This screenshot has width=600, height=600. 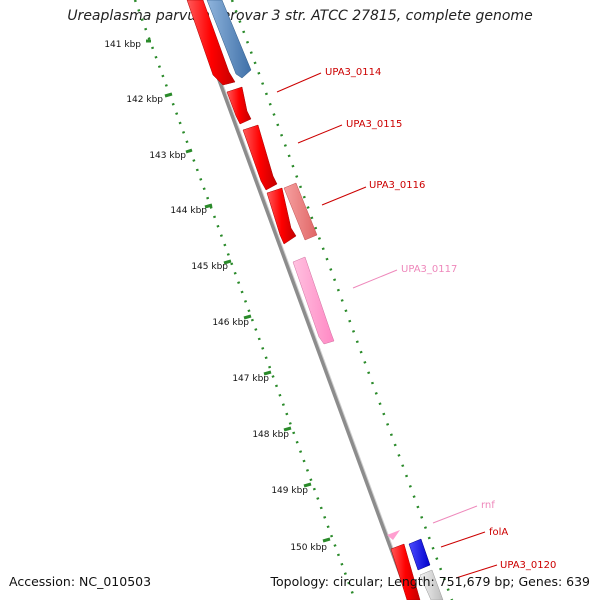 I want to click on callout-folA, so click(x=463, y=539).